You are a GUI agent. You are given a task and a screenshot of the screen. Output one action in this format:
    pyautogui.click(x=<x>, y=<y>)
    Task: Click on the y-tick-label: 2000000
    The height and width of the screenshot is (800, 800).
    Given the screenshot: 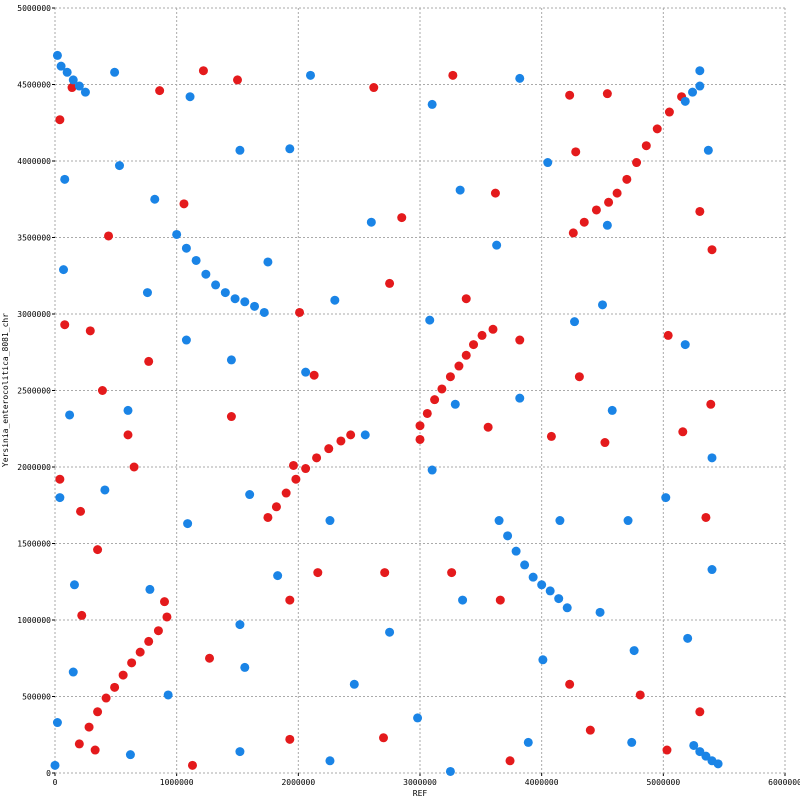 What is the action you would take?
    pyautogui.click(x=34, y=467)
    